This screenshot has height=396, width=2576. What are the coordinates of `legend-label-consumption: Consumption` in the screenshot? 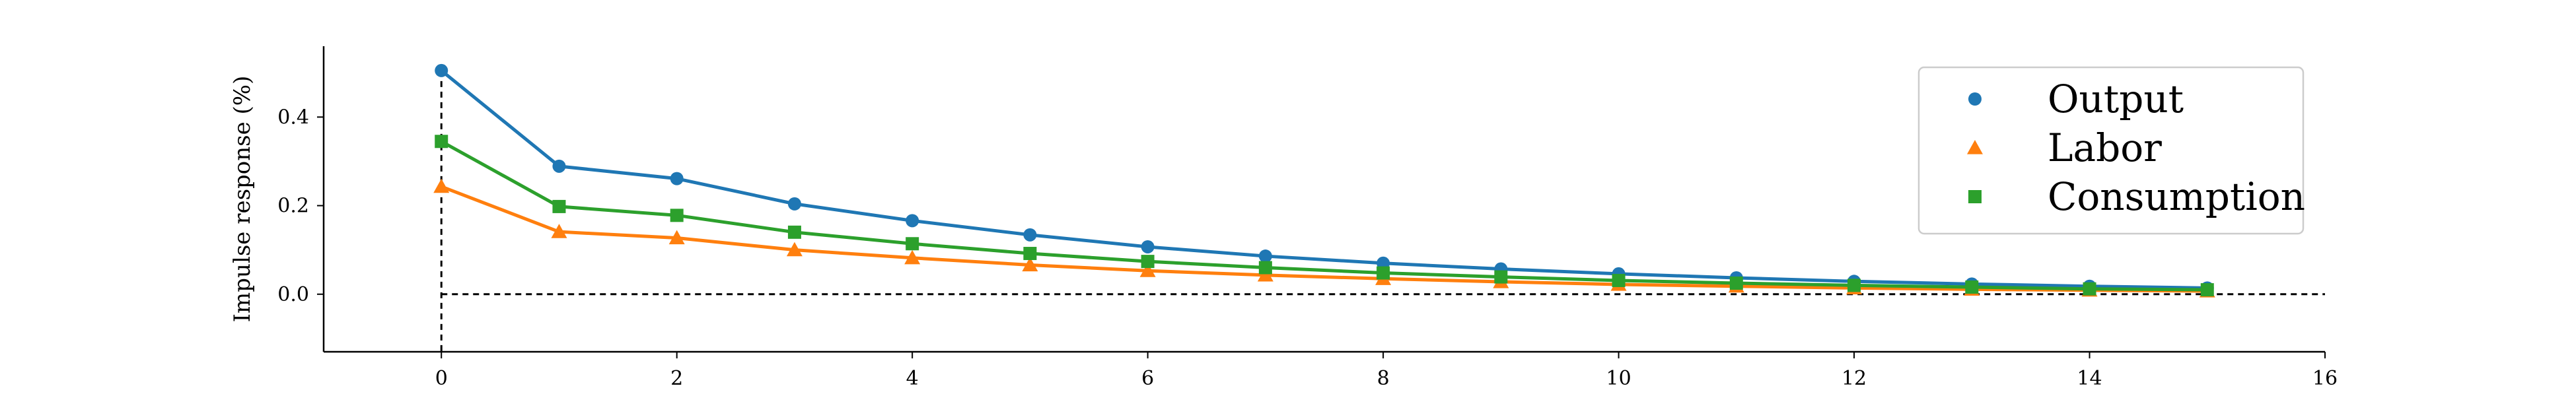 It's located at (2177, 197).